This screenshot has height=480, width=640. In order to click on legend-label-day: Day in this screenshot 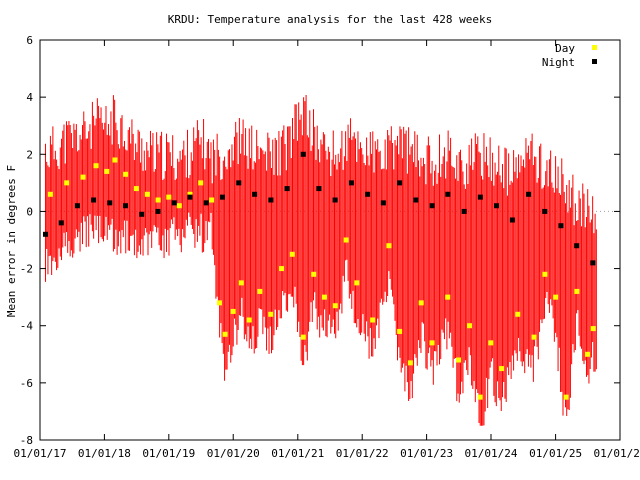, I will do `click(565, 48)`.